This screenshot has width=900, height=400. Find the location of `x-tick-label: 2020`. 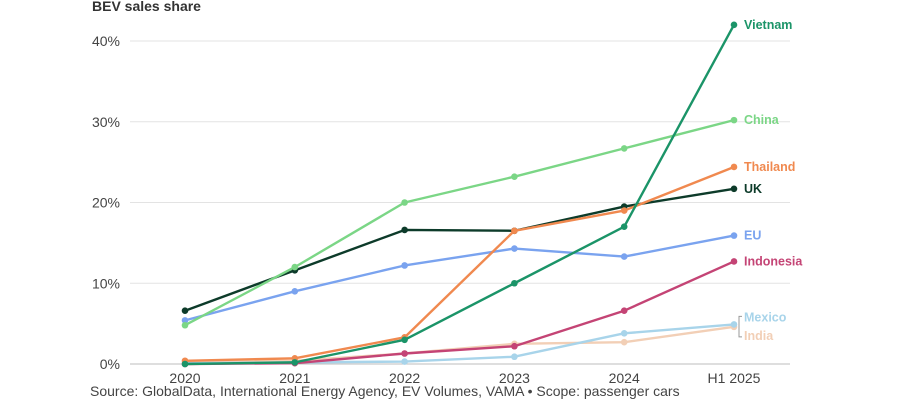

x-tick-label: 2020 is located at coordinates (184, 378).